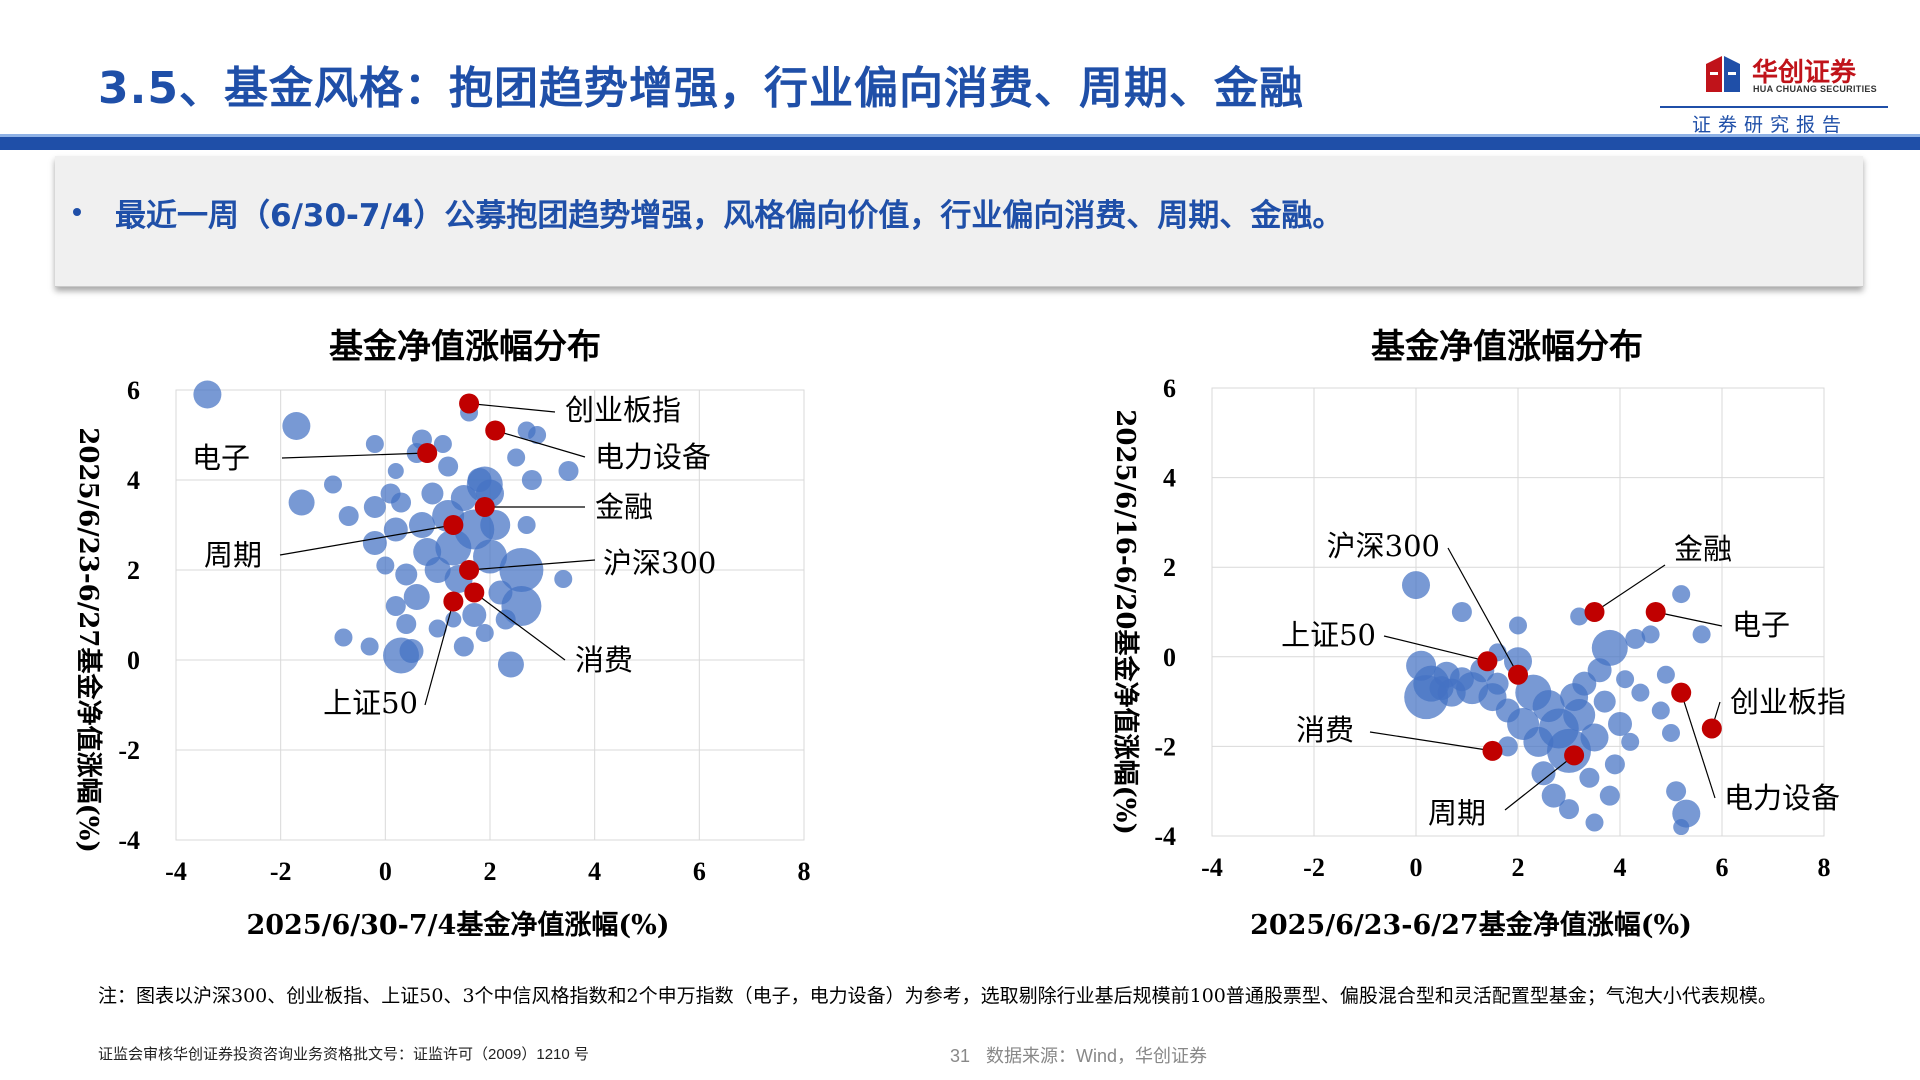 The height and width of the screenshot is (1080, 1920). Describe the element at coordinates (1518, 612) in the screenshot. I see `plot-border` at that location.